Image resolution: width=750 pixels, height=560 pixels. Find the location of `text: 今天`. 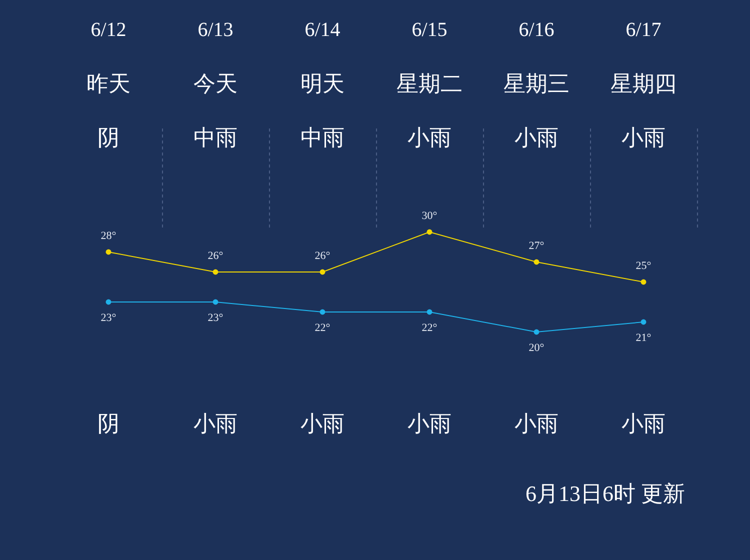

text: 今天 is located at coordinates (216, 83).